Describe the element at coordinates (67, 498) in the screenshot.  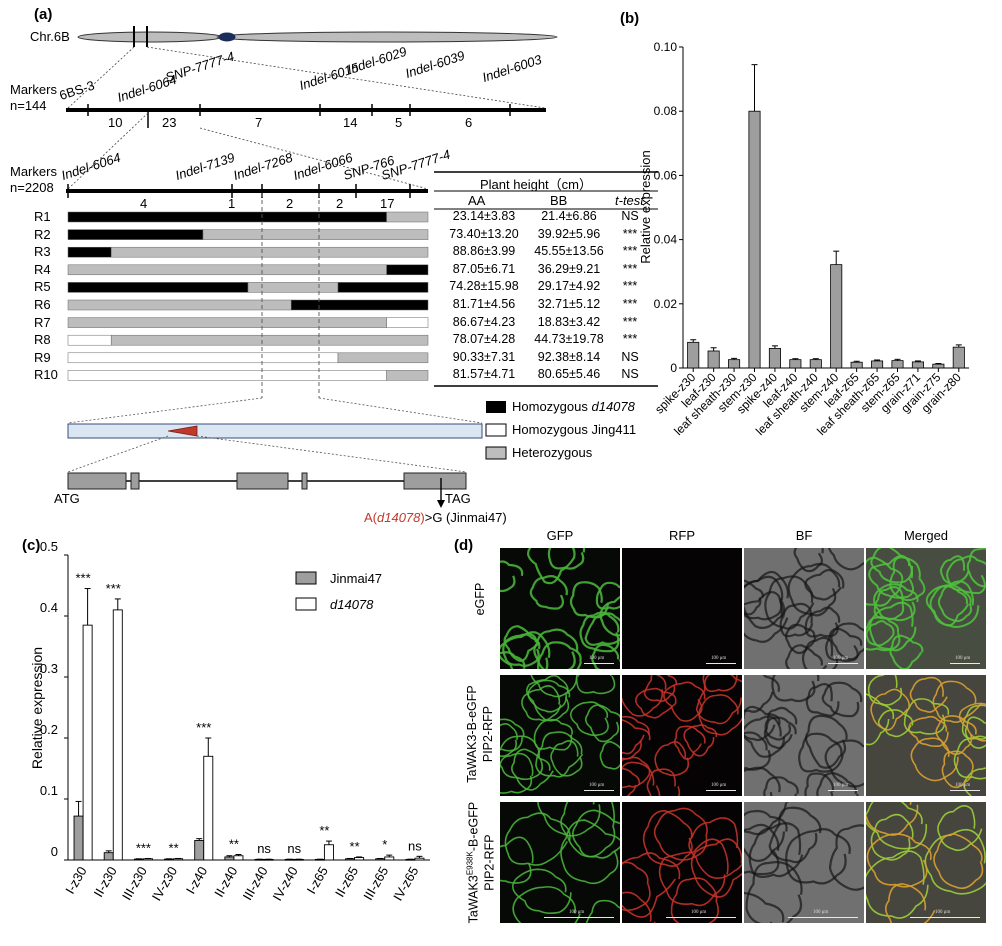
I see `start-codon-label: ATG` at that location.